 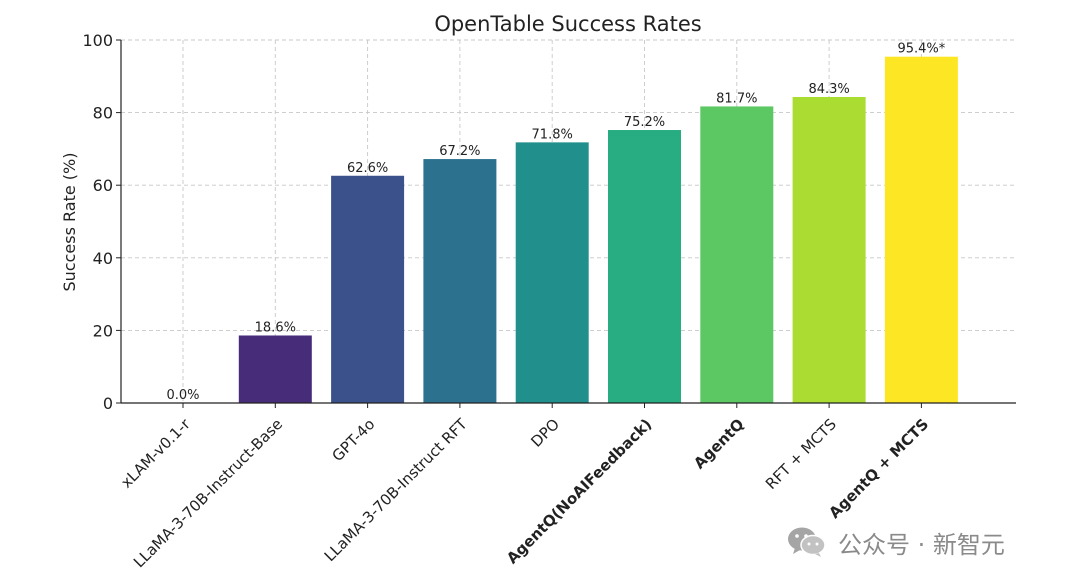 What do you see at coordinates (97, 40) in the screenshot?
I see `y-tick-label: 100` at bounding box center [97, 40].